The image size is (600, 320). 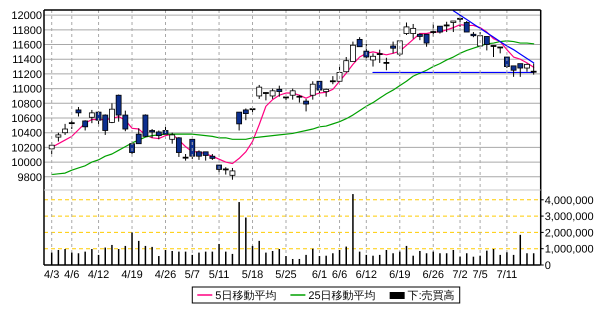 What do you see at coordinates (286, 275) in the screenshot?
I see `x-tick-label: 5/25` at bounding box center [286, 275].